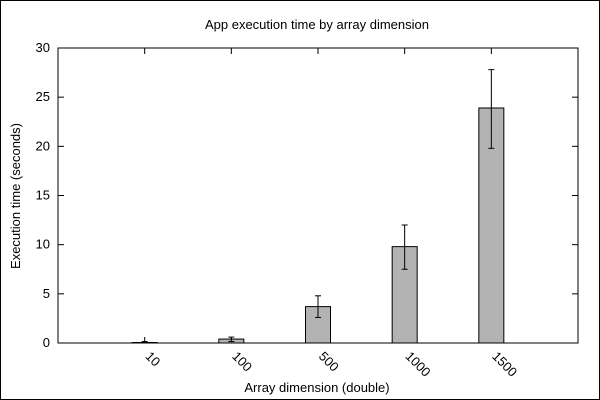 This screenshot has height=400, width=600. What do you see at coordinates (46, 342) in the screenshot?
I see `y-tick-label: 0` at bounding box center [46, 342].